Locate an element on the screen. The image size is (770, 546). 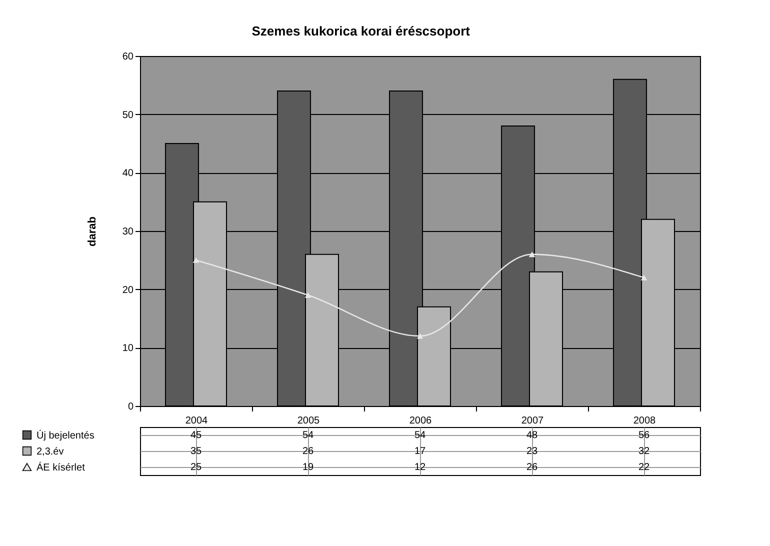
data-label: 48 is located at coordinates (532, 435).